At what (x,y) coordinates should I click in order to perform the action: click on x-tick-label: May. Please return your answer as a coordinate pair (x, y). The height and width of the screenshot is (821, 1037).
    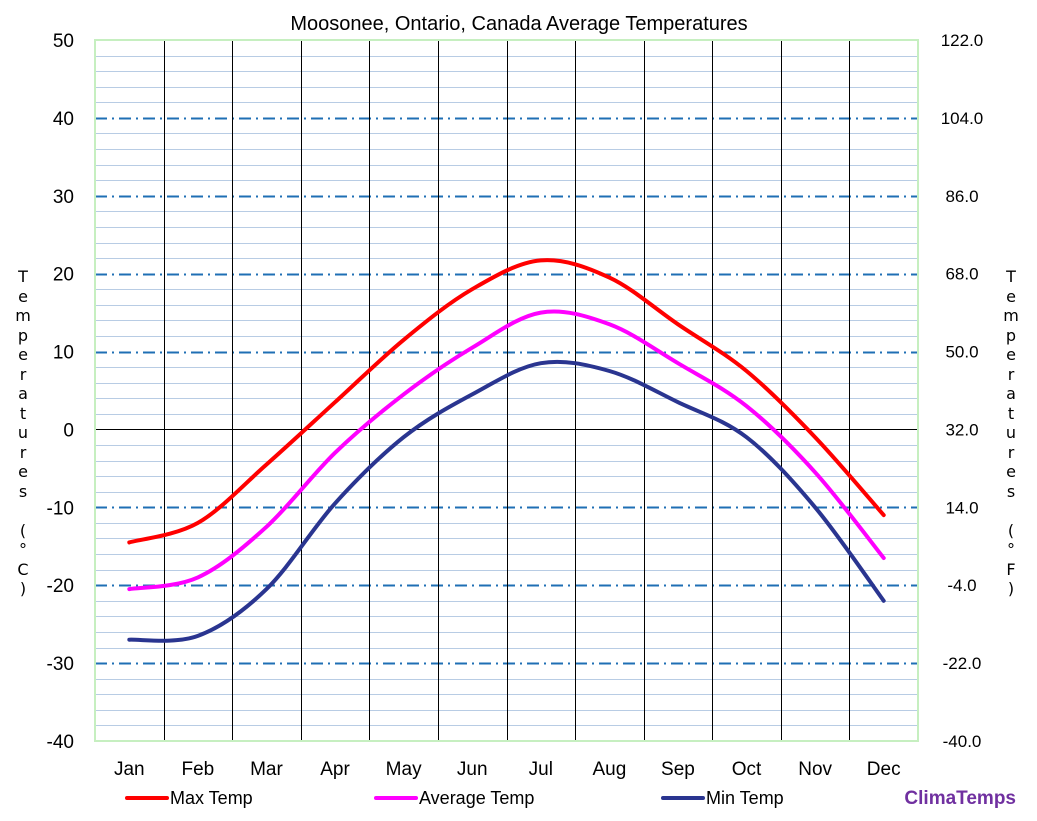
    Looking at the image, I should click on (404, 769).